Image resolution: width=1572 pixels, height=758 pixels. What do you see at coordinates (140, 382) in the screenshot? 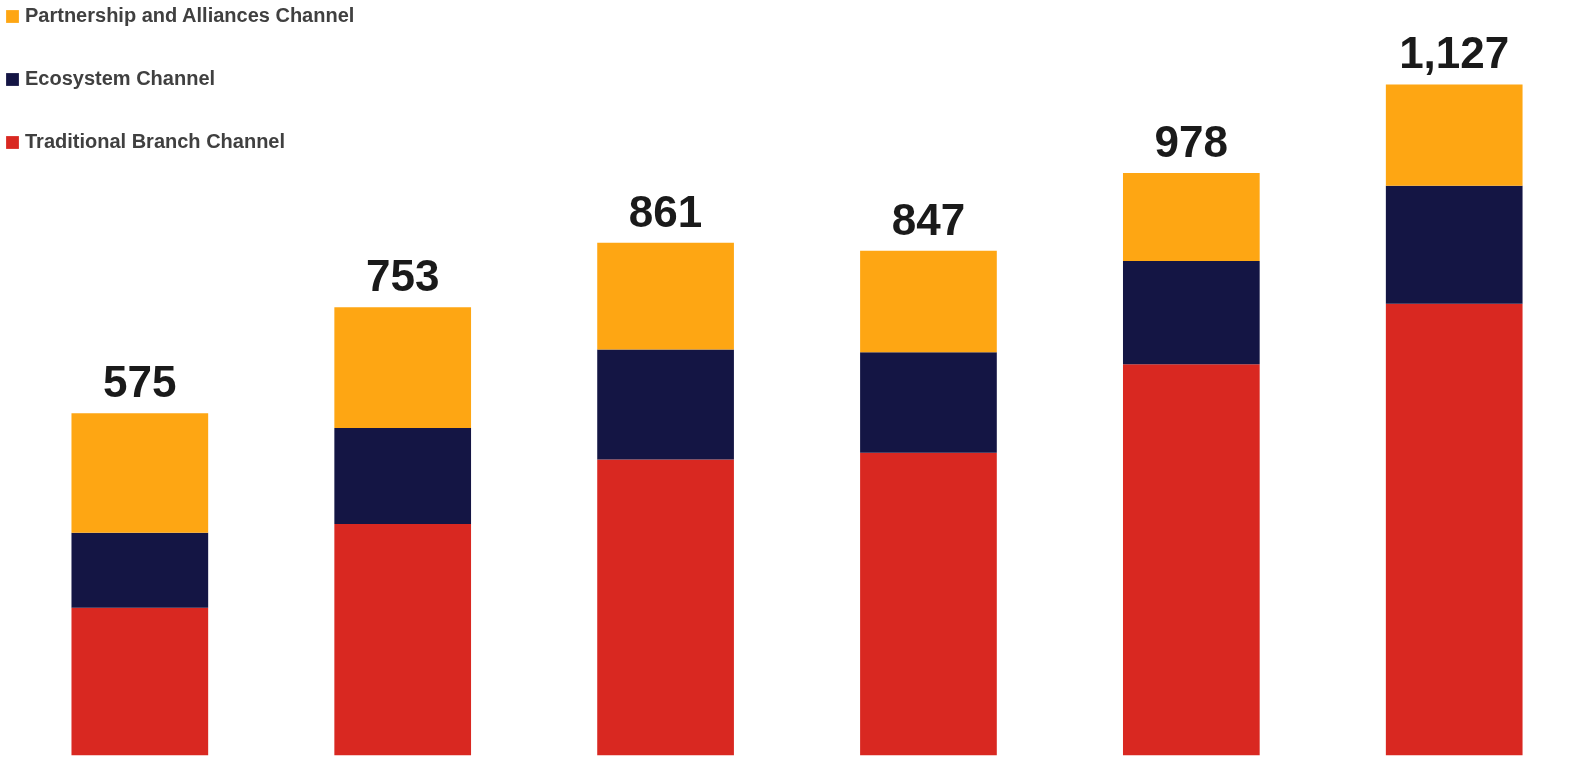
I see `annotation: 575` at bounding box center [140, 382].